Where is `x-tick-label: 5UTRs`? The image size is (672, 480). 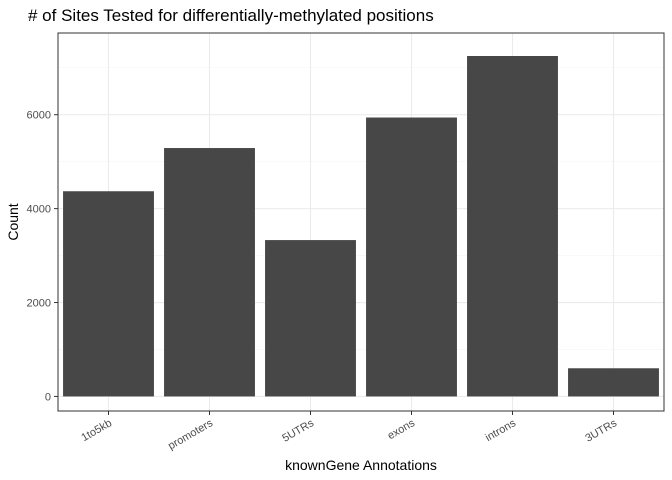
x-tick-label: 5UTRs is located at coordinates (298, 431).